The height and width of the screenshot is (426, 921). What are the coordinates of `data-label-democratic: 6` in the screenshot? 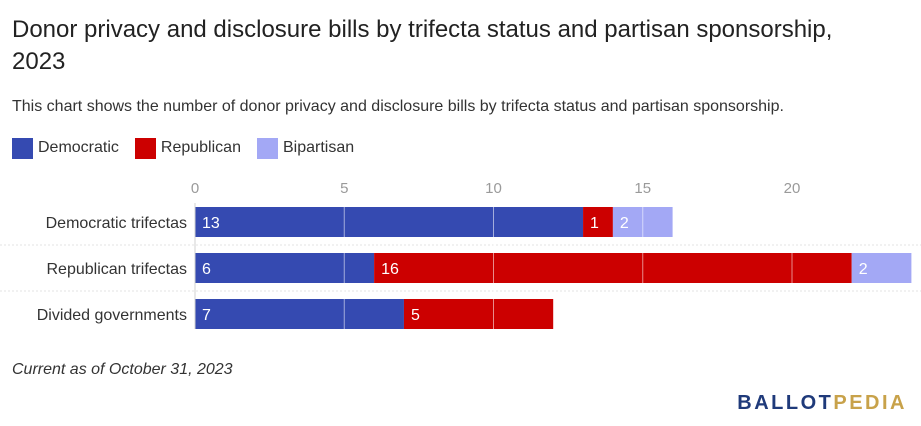 It's located at (206, 269).